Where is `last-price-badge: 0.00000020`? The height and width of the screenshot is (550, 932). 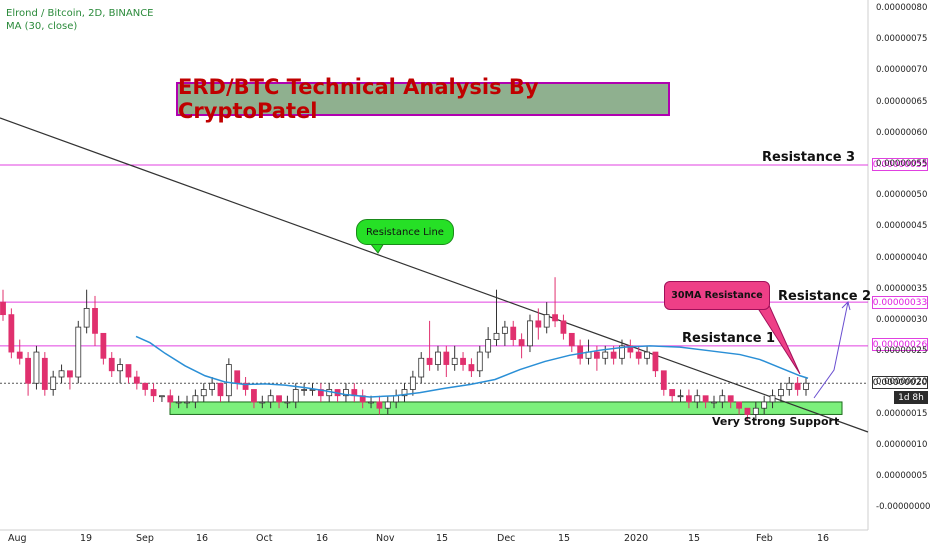
last-price-badge: 0.00000020 is located at coordinates (900, 382).